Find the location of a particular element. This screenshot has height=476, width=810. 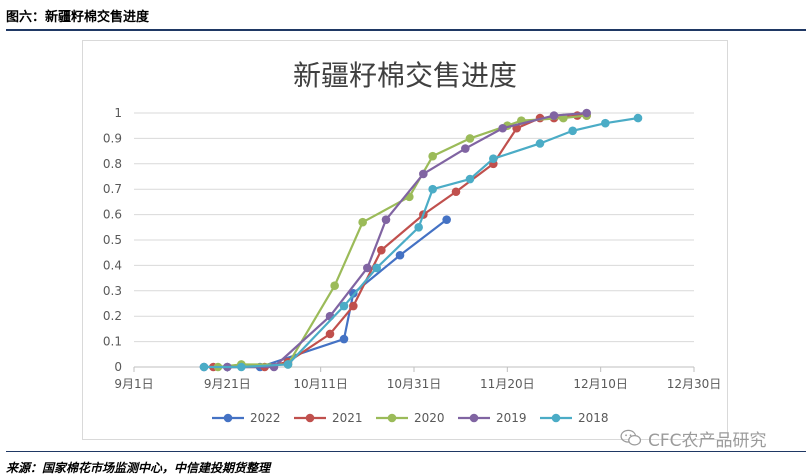

x-tick-label: 12月10日 is located at coordinates (600, 384).